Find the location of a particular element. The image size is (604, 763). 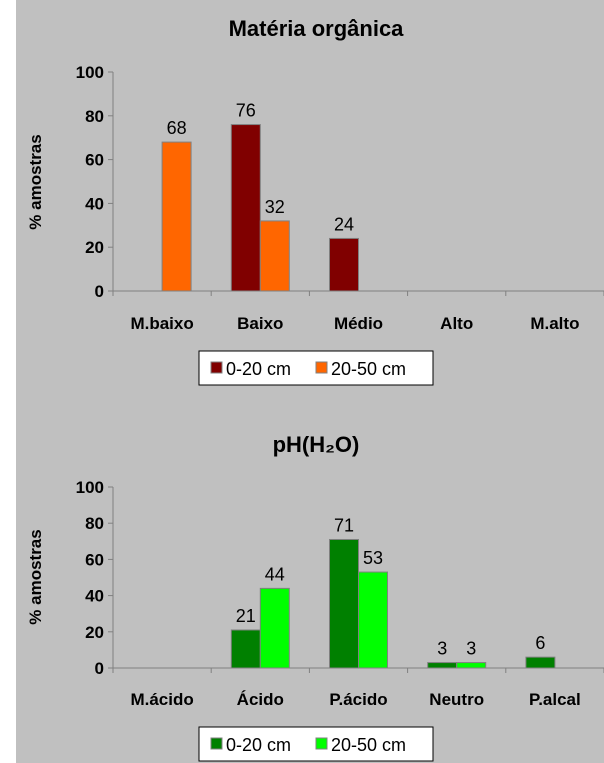

x-tick-label: Médio is located at coordinates (358, 323).